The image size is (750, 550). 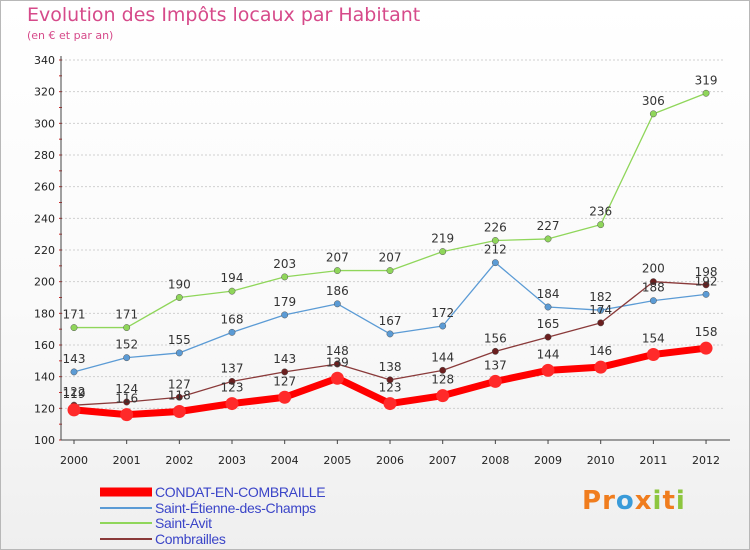 I want to click on data-label: 168, so click(x=232, y=319).